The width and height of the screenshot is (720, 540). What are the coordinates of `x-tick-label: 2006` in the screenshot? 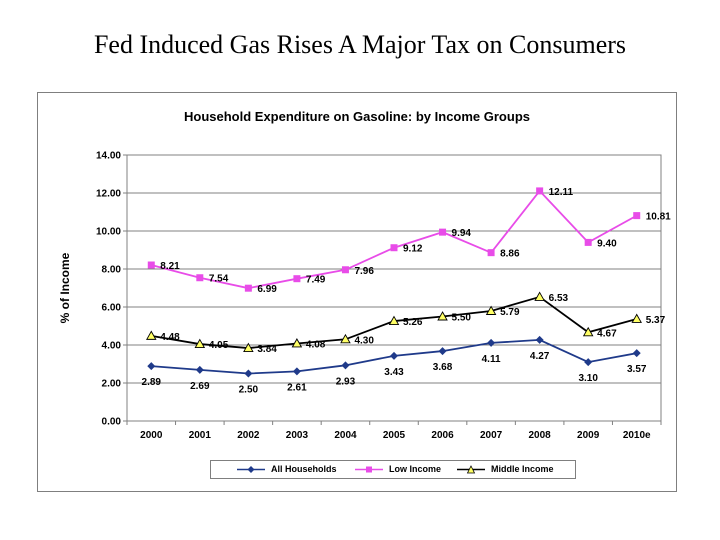 It's located at (442, 435).